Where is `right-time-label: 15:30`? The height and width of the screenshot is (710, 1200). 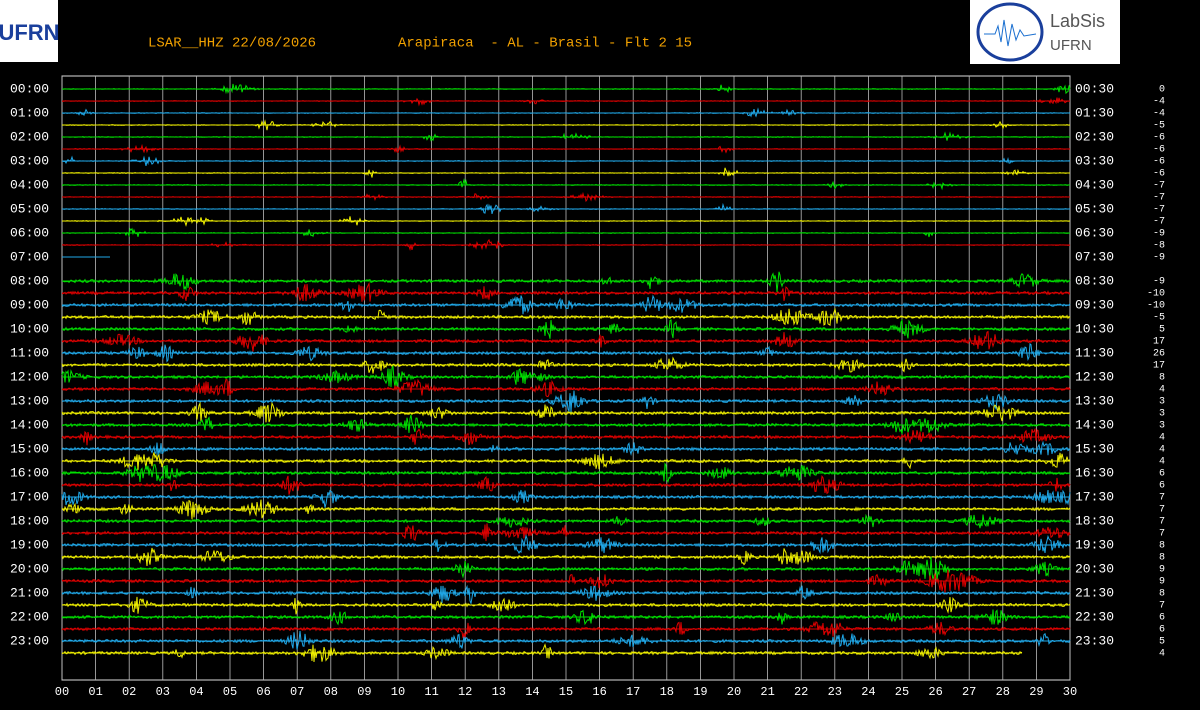
right-time-label: 15:30 is located at coordinates (1094, 448).